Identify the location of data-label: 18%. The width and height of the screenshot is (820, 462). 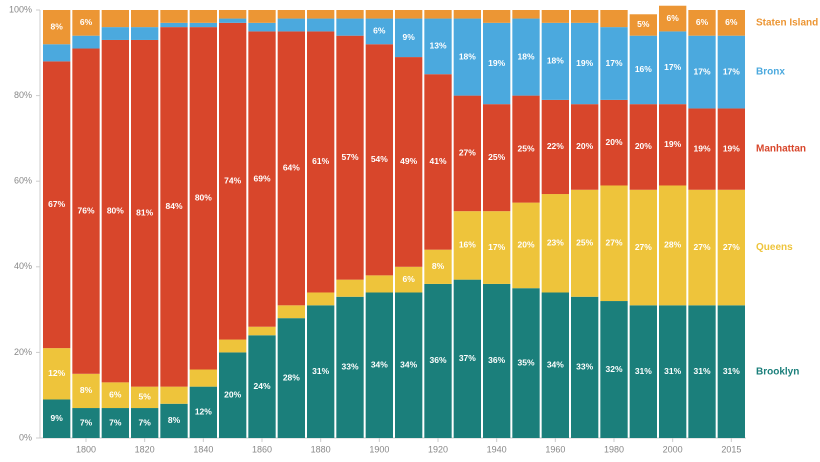
(555, 61).